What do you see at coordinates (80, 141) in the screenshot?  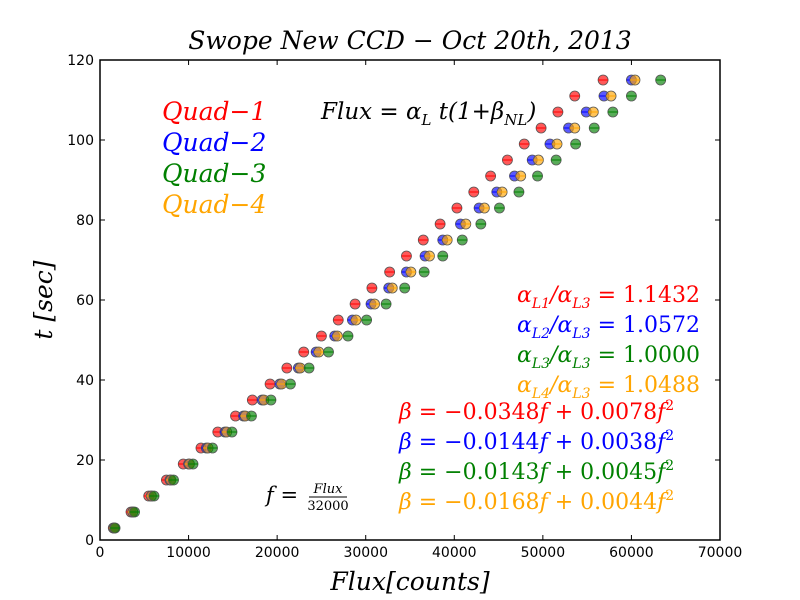 I see `y-tick-label: 100` at bounding box center [80, 141].